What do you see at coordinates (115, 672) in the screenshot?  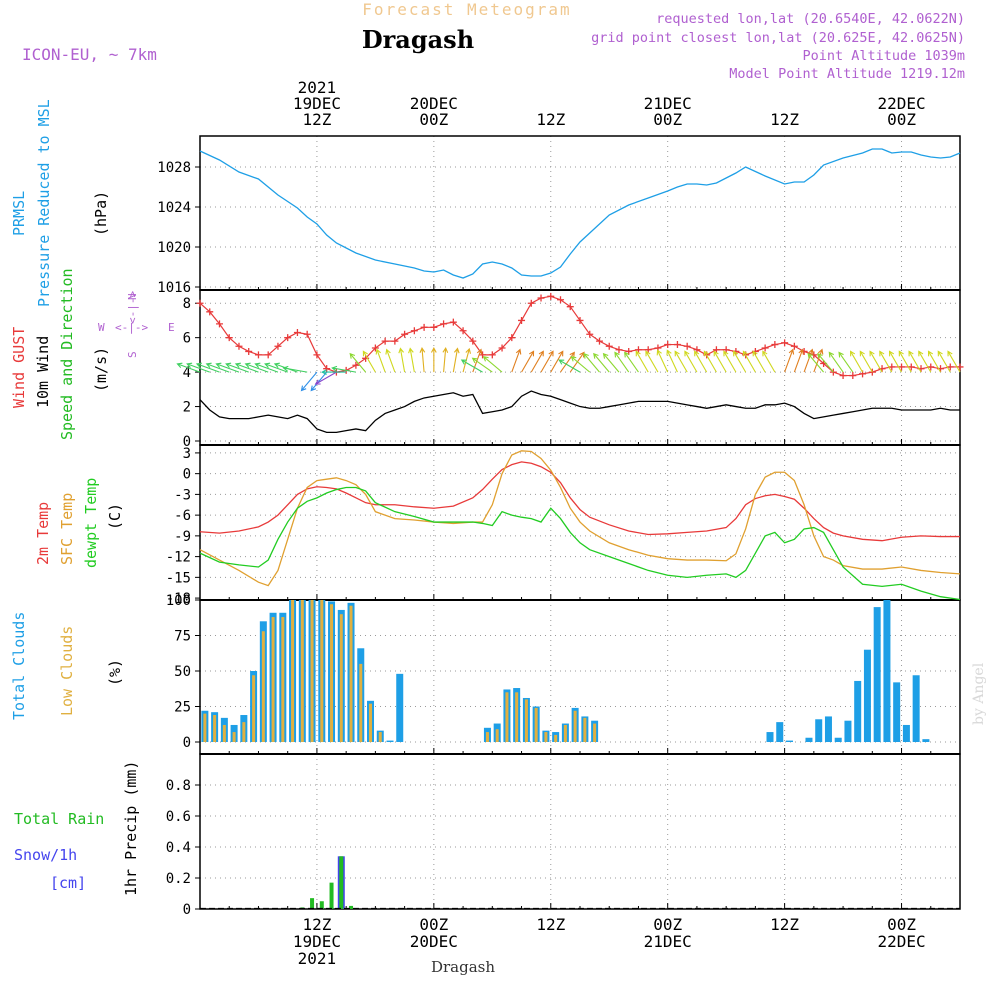 I see `clouds-unit-label: (%)` at bounding box center [115, 672].